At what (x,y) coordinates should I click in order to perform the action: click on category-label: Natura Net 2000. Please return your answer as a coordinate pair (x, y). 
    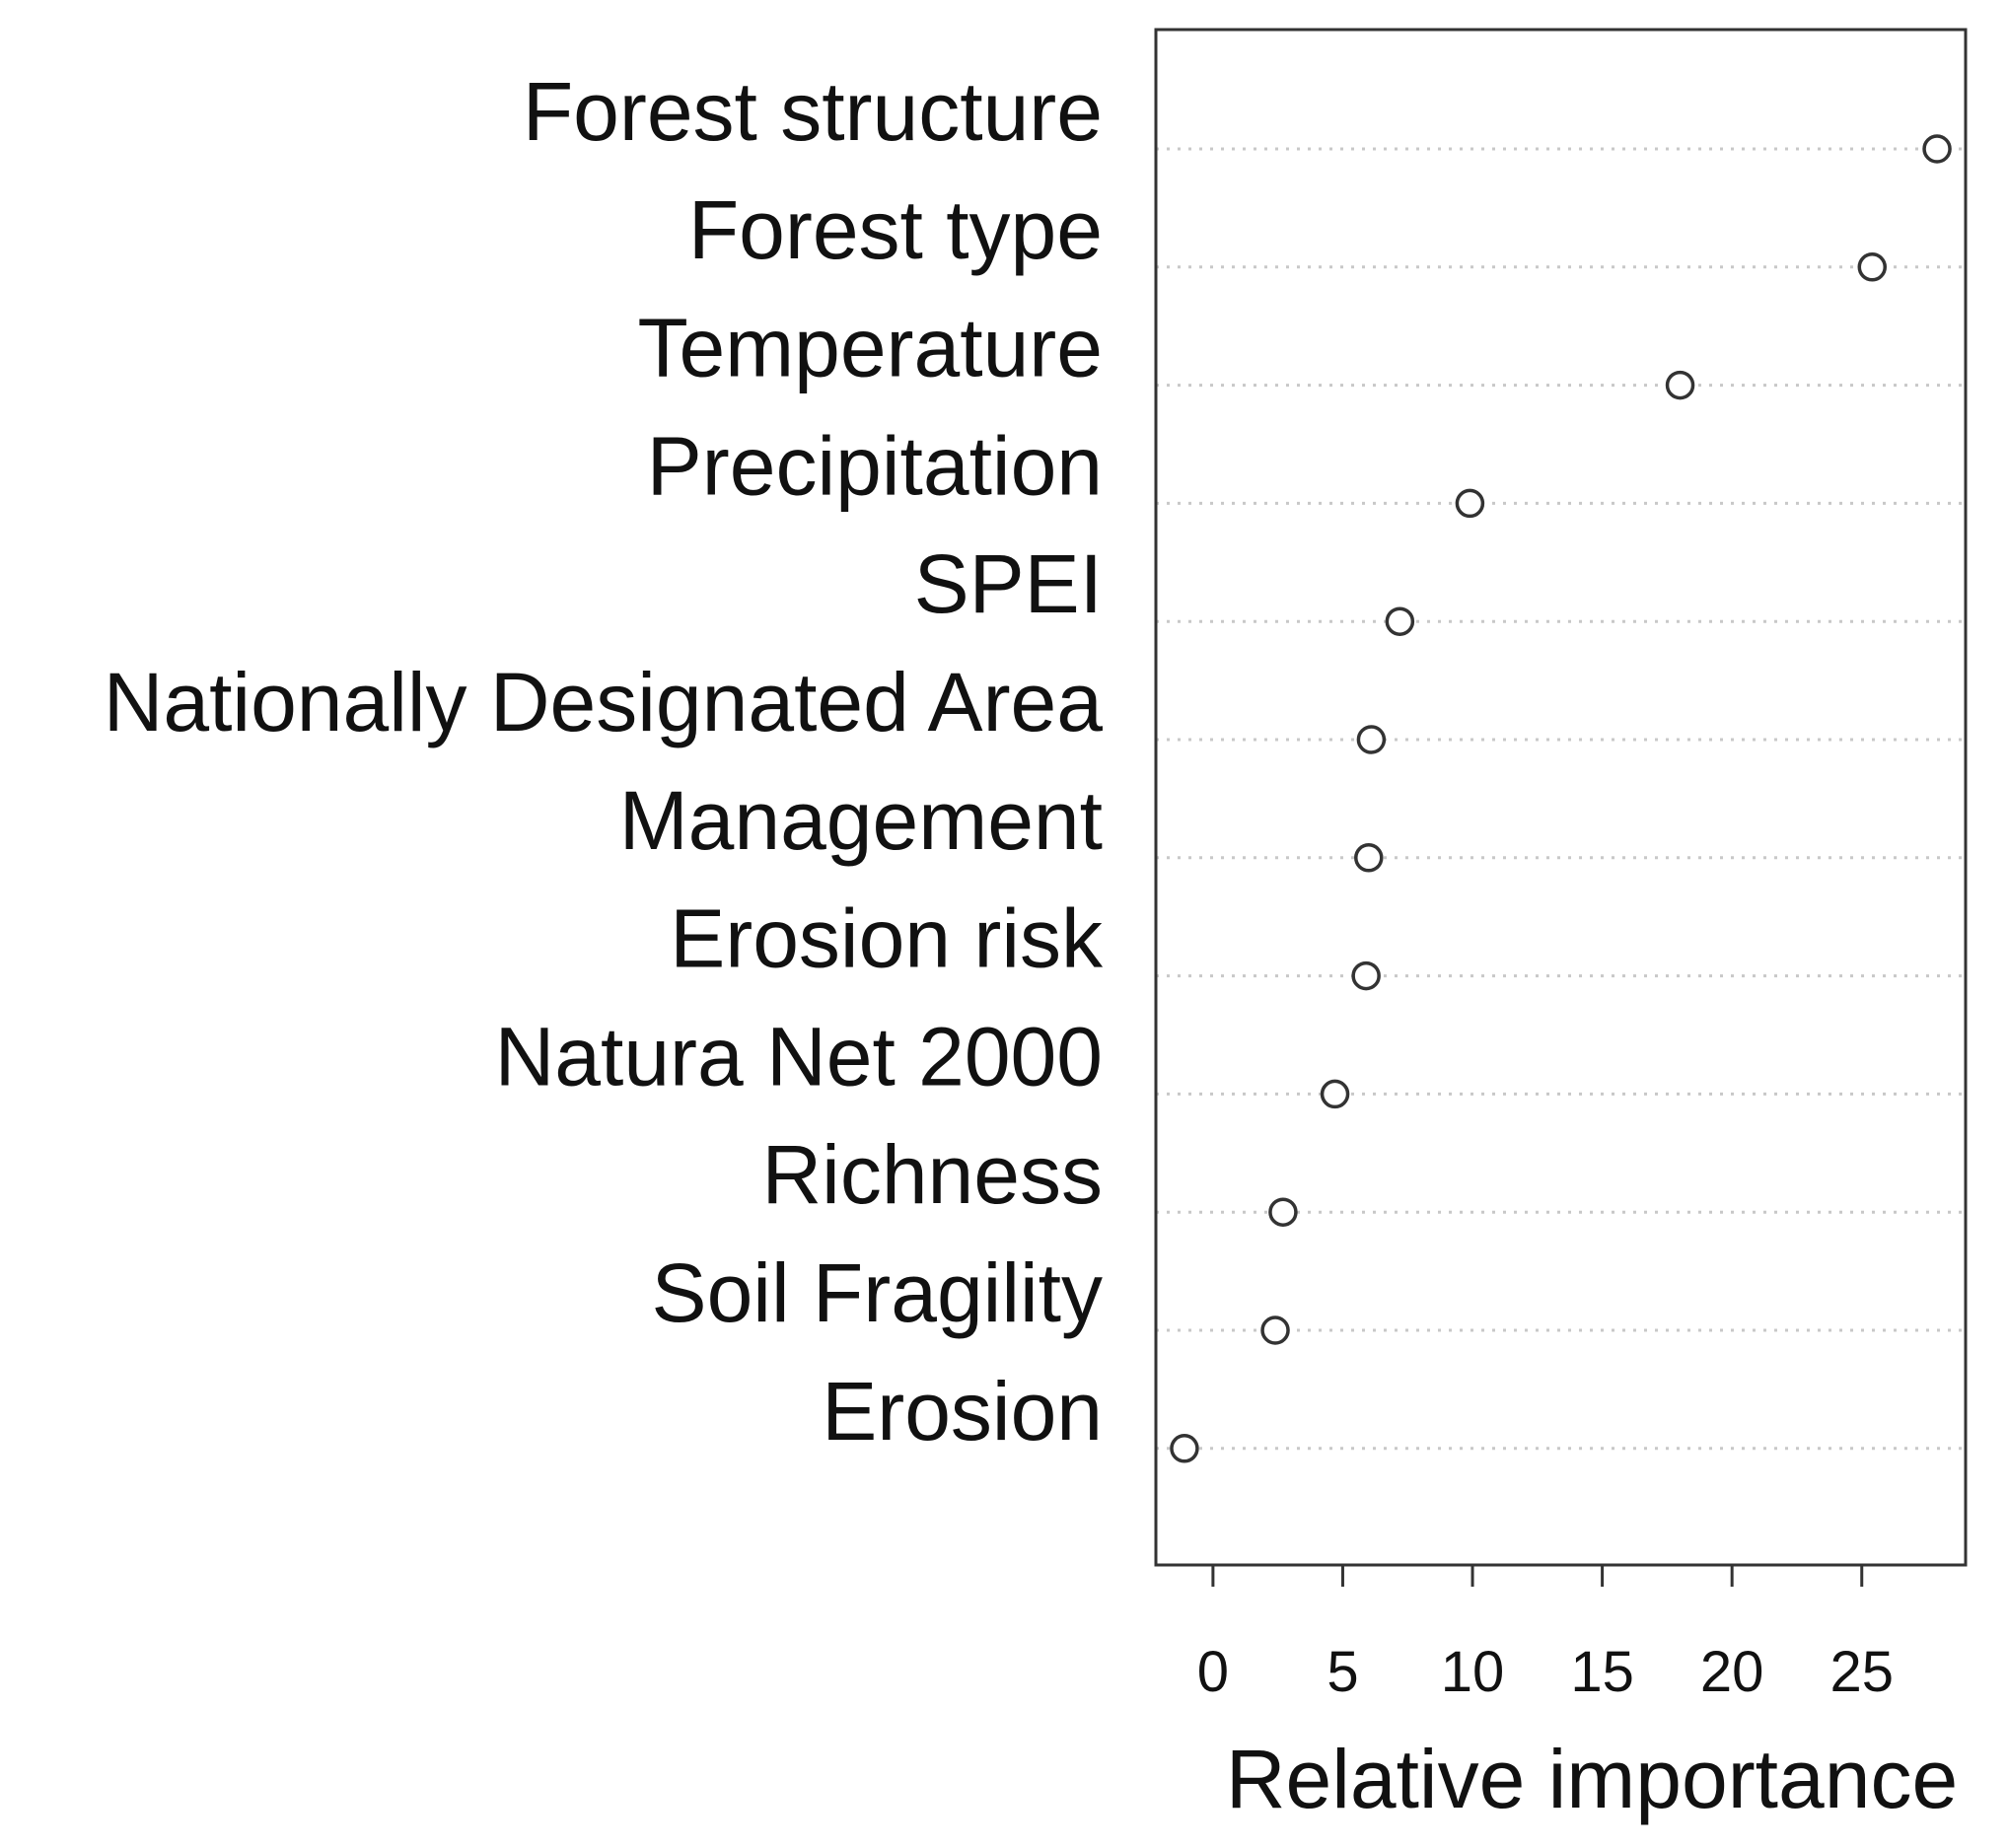
    Looking at the image, I should click on (799, 1056).